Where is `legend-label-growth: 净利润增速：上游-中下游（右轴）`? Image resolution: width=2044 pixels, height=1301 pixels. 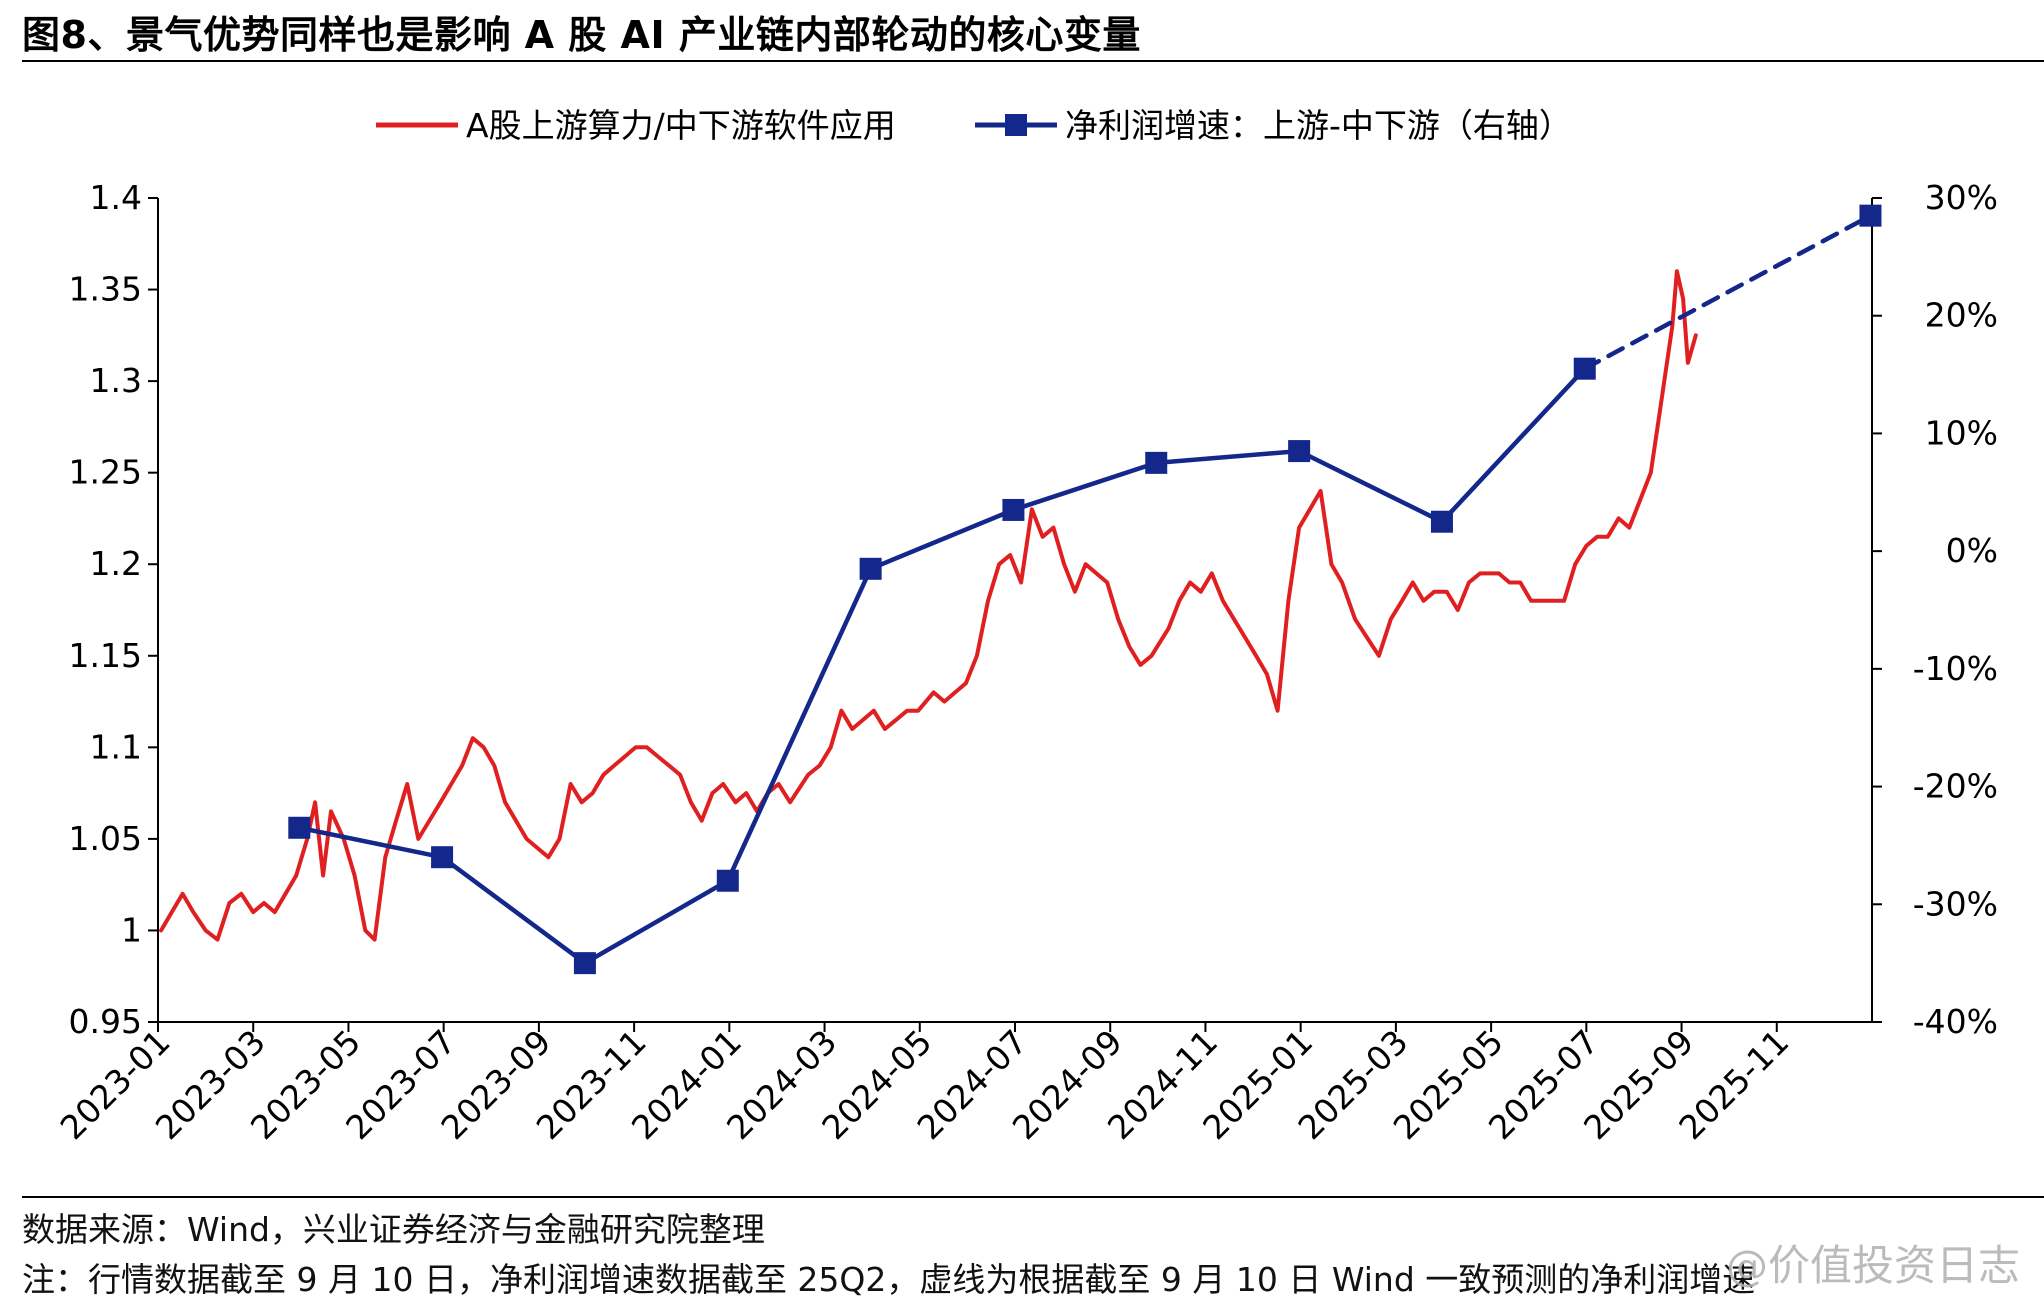 legend-label-growth: 净利润增速：上游-中下游（右轴） is located at coordinates (1318, 125).